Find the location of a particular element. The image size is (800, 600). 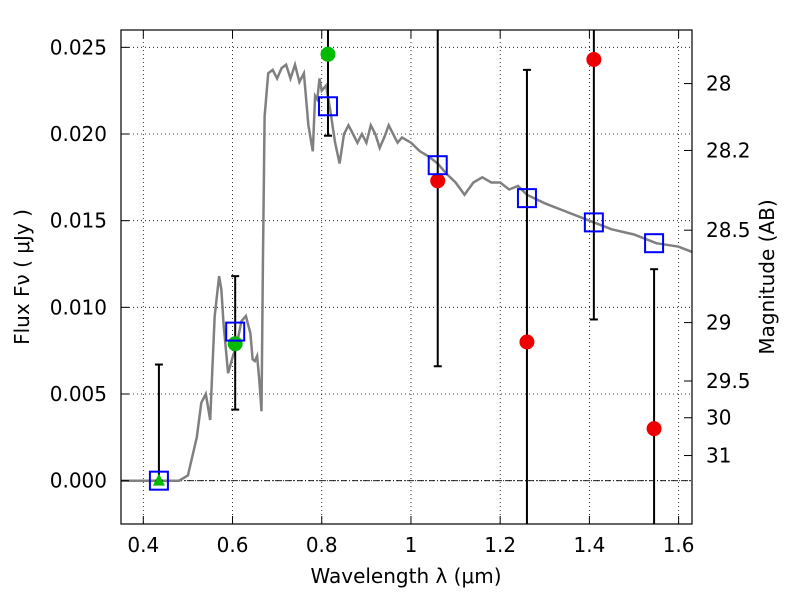

x-tick-label: 0.6 is located at coordinates (233, 545).